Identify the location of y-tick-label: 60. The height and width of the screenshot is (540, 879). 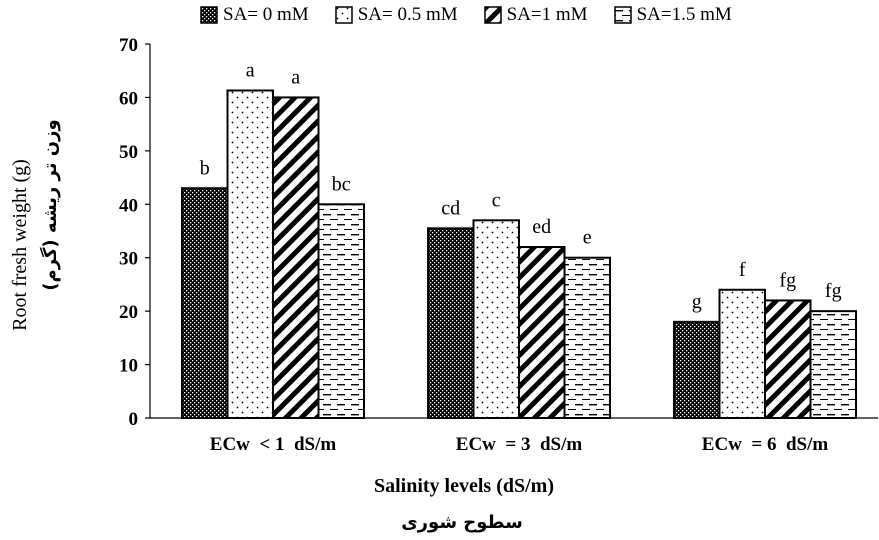
(128, 98).